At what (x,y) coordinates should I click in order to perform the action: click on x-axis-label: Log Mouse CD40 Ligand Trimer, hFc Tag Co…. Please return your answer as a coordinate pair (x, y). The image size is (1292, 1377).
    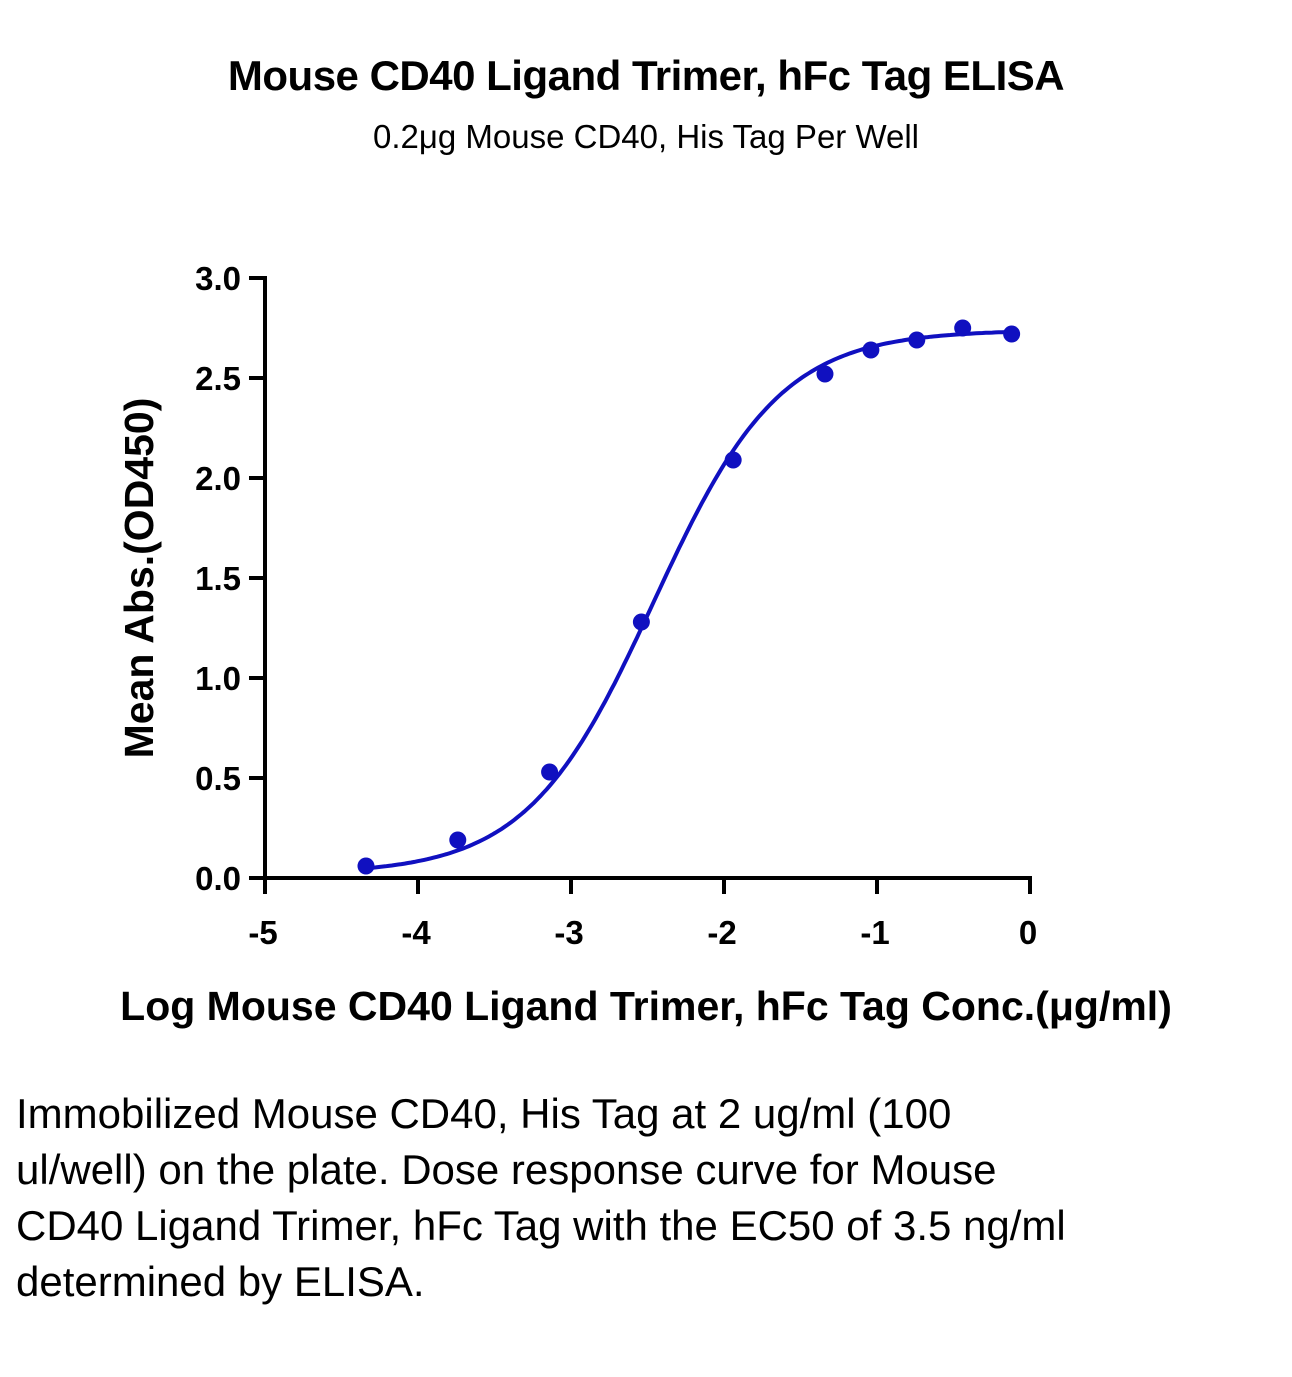
    Looking at the image, I should click on (646, 1006).